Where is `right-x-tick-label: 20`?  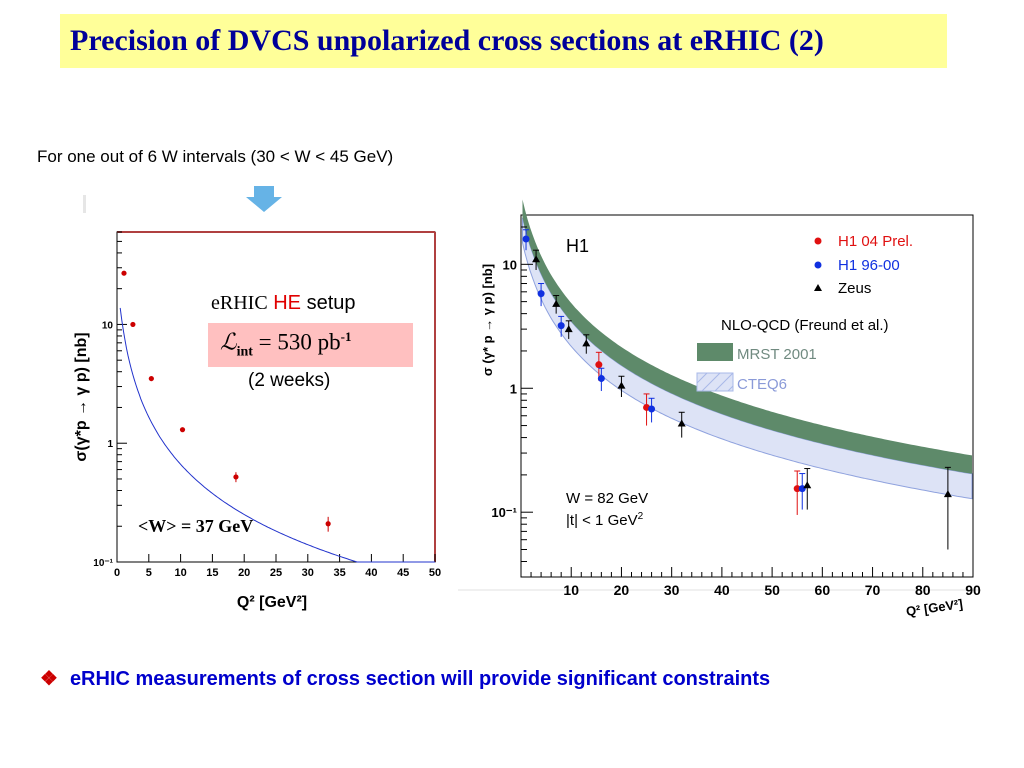
right-x-tick-label: 20 is located at coordinates (622, 590).